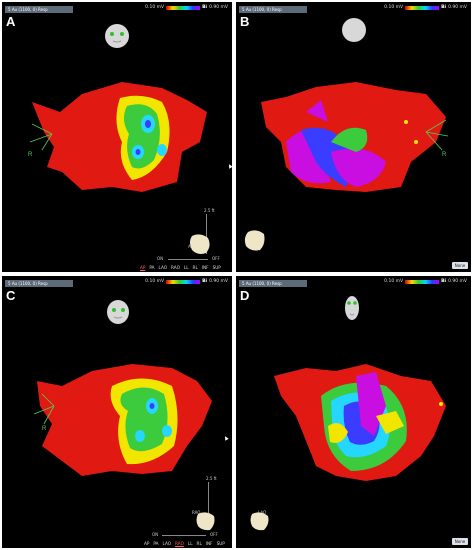 The width and height of the screenshot is (473, 550). Describe the element at coordinates (191, 246) in the screenshot. I see `mini-view-label-ap: AP` at that location.